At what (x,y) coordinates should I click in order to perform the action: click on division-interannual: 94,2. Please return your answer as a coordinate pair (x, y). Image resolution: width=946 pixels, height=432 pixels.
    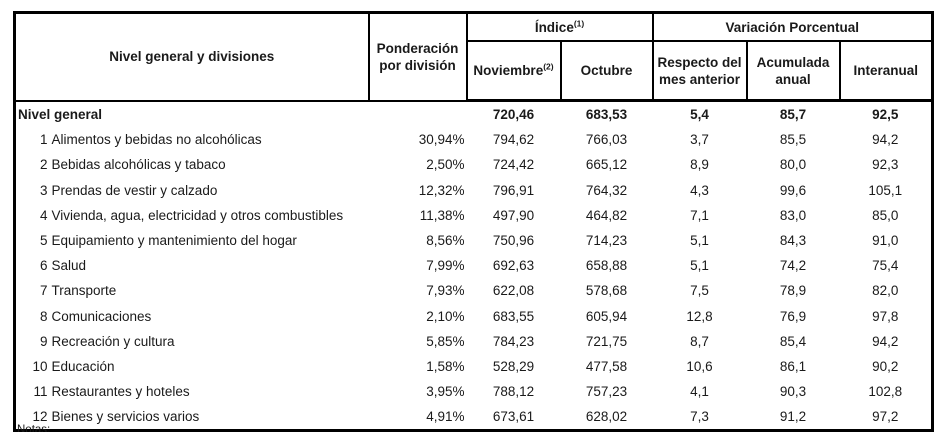
    Looking at the image, I should click on (885, 341).